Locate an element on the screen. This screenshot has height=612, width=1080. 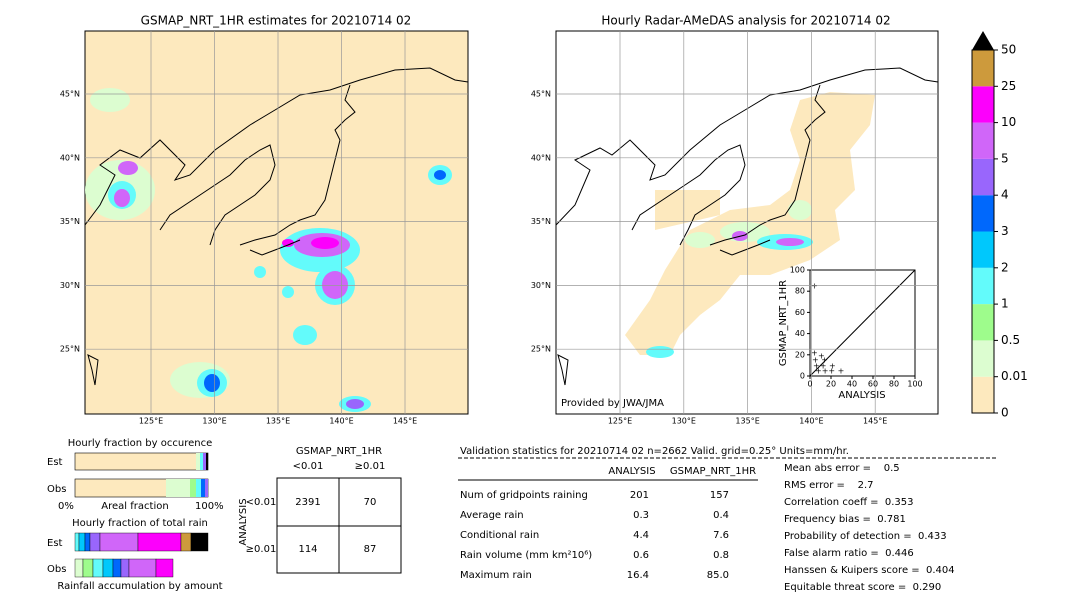
colorbar-label: 4 is located at coordinates (1005, 195).